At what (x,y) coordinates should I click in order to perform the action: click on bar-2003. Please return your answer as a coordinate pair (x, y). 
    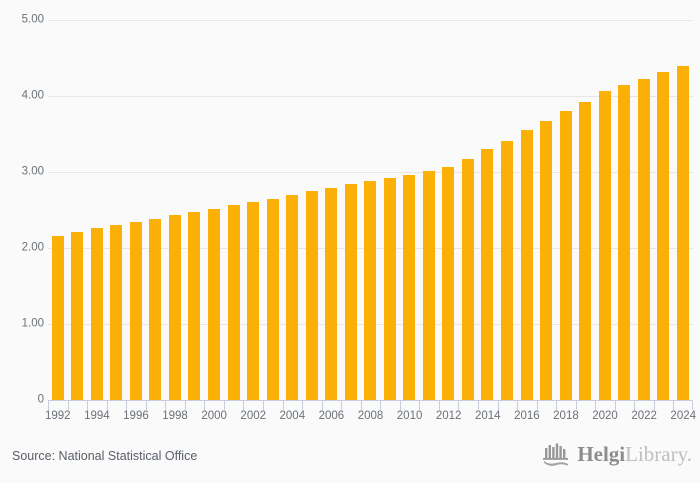
    Looking at the image, I should click on (272, 299).